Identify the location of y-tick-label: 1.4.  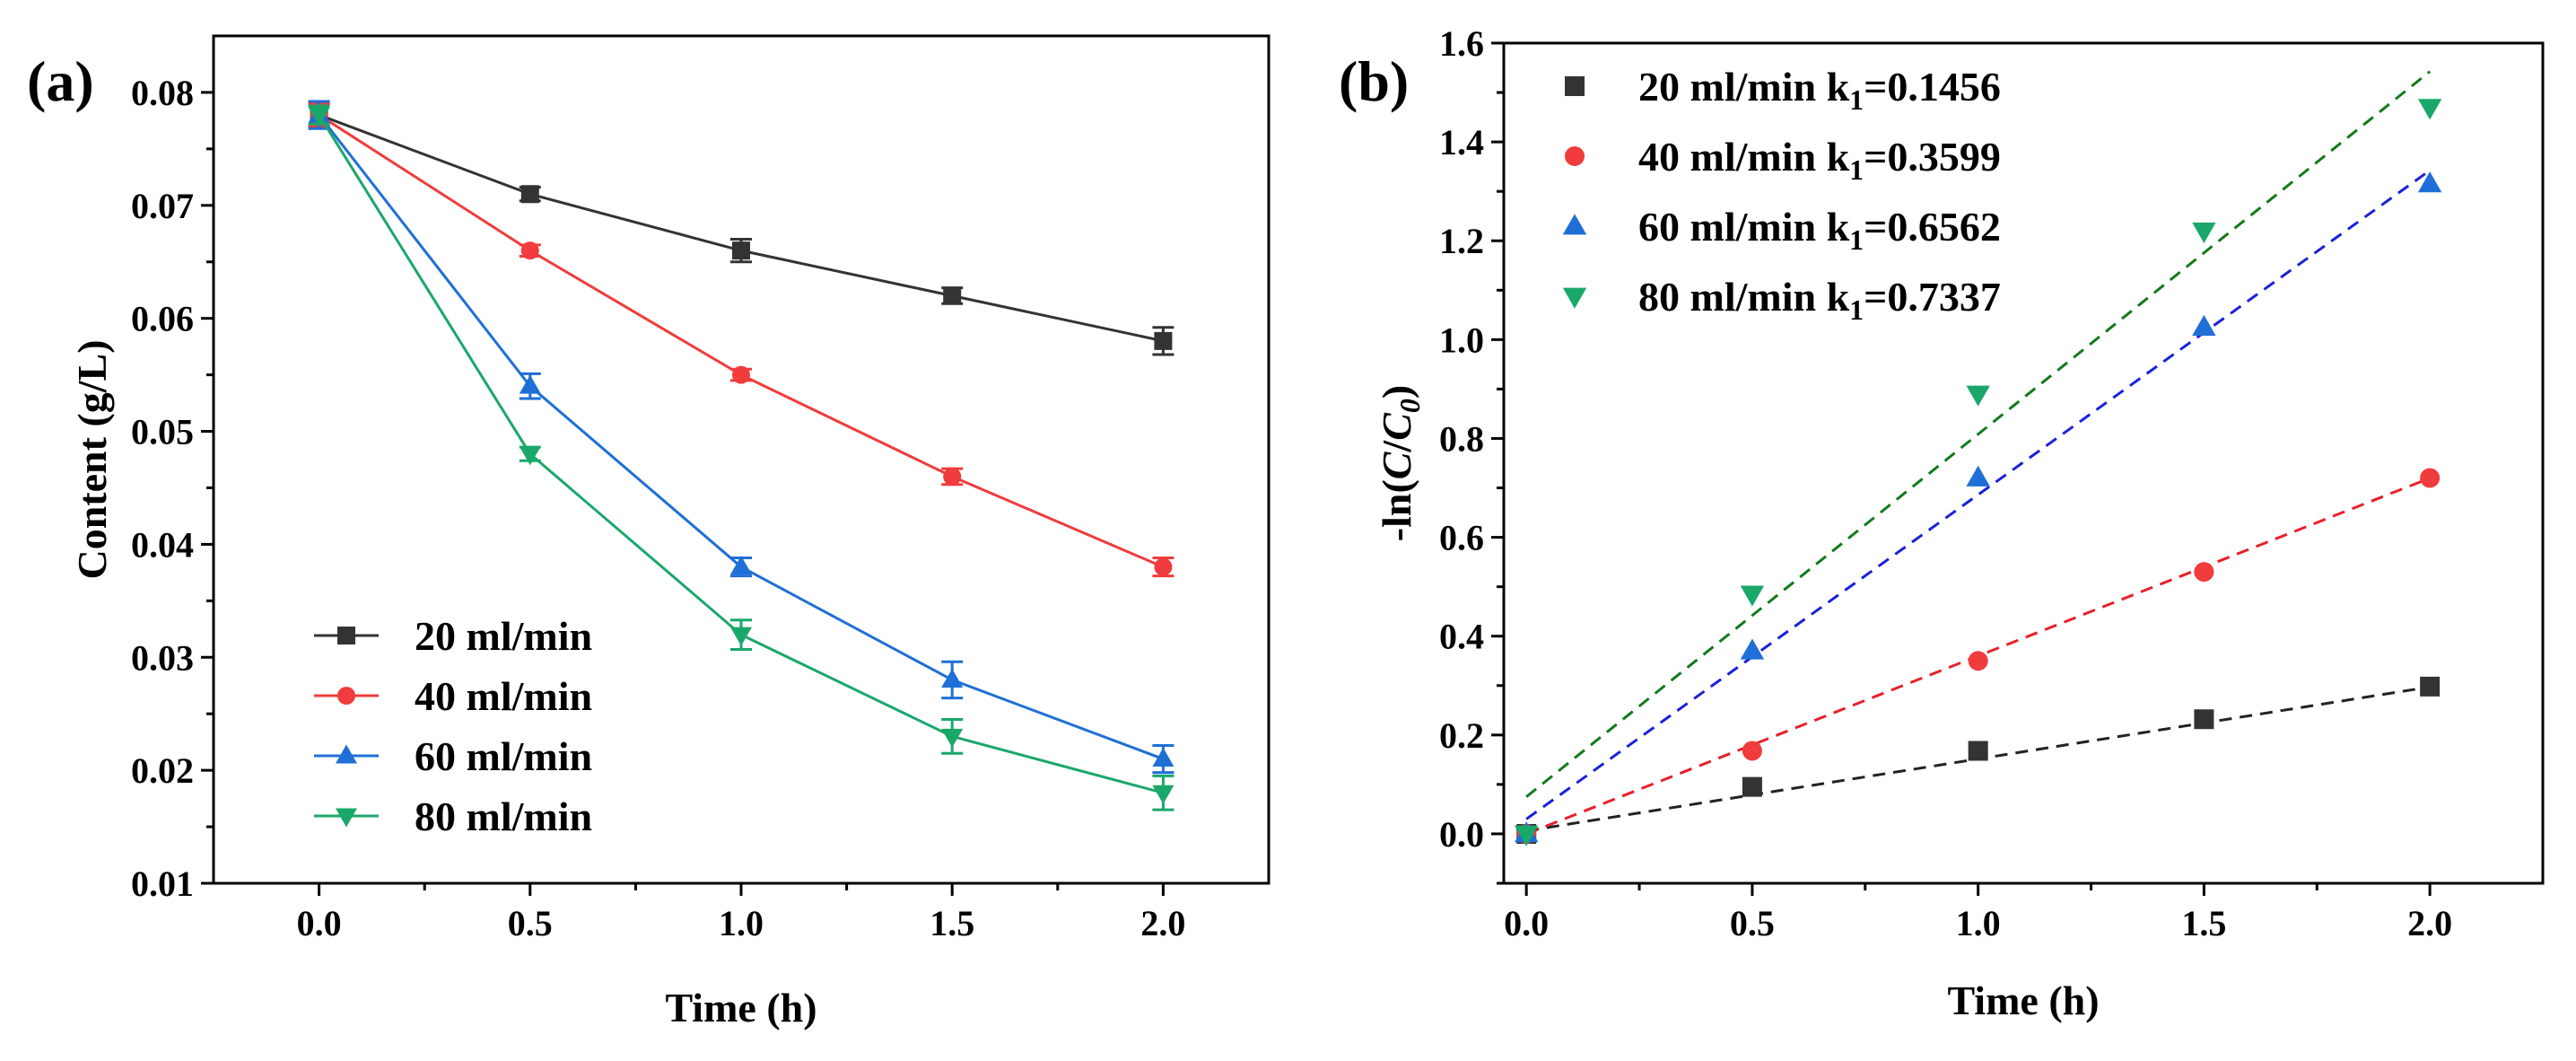
(1461, 142).